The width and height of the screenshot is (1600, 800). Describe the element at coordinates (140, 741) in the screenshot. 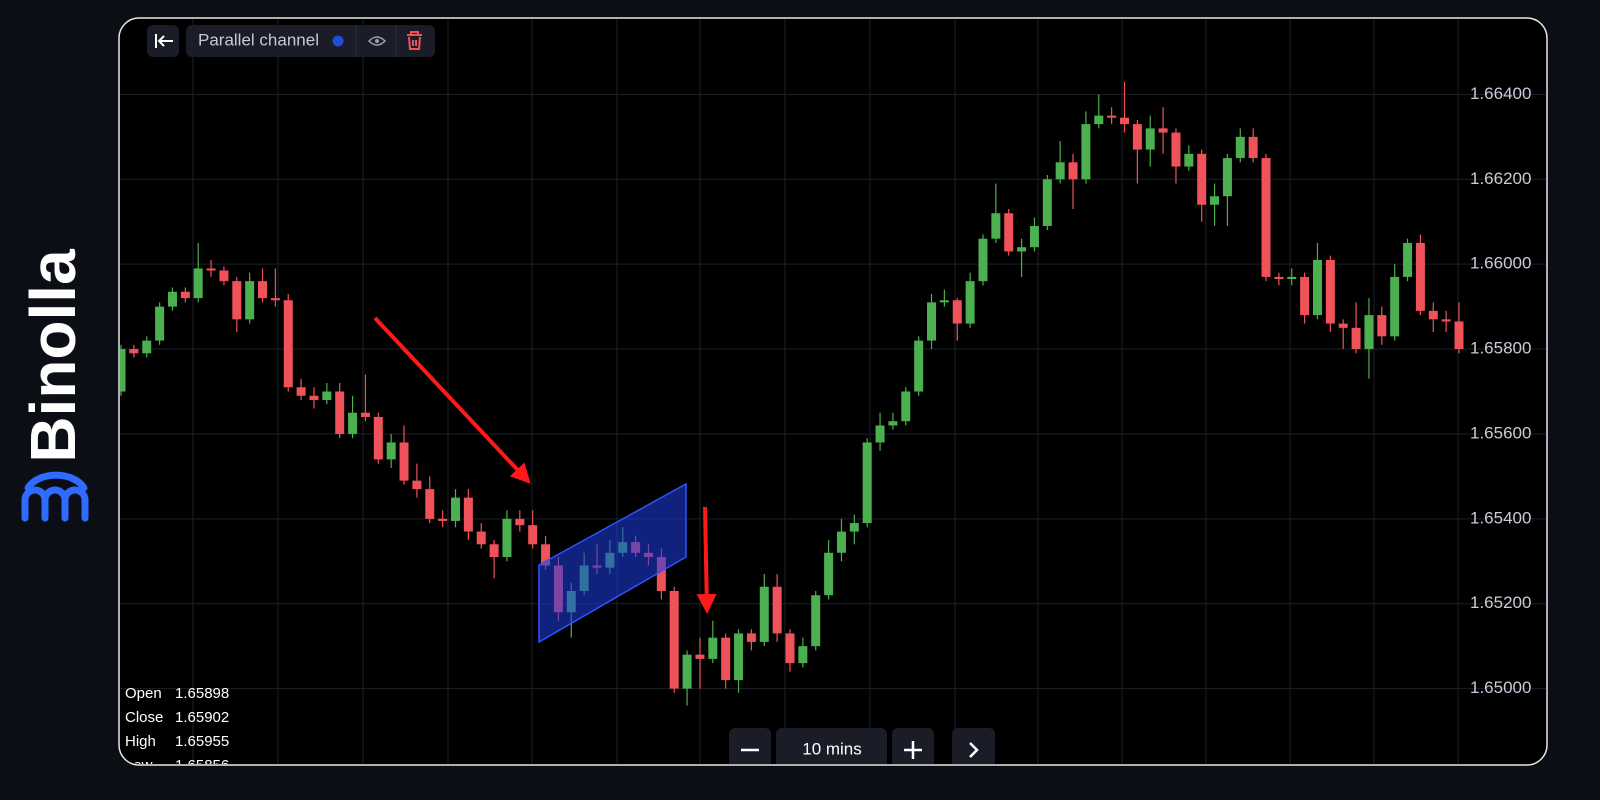

I see `ohlc-label: High` at that location.